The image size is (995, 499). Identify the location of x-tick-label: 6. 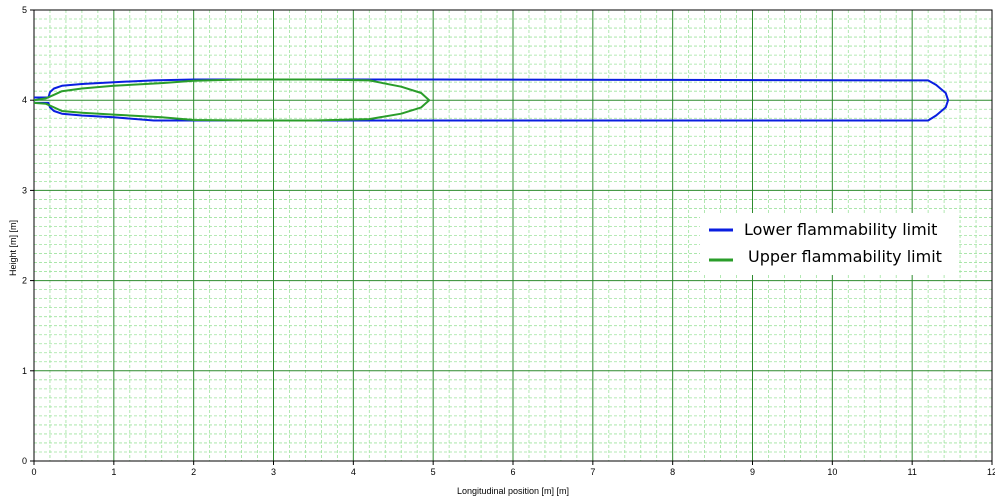
(512, 472).